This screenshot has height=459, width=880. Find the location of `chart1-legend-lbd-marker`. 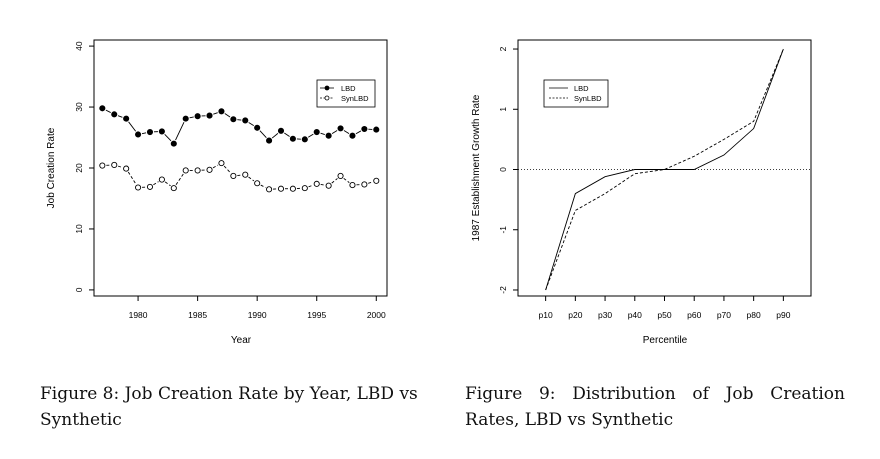

chart1-legend-lbd-marker is located at coordinates (327, 88).